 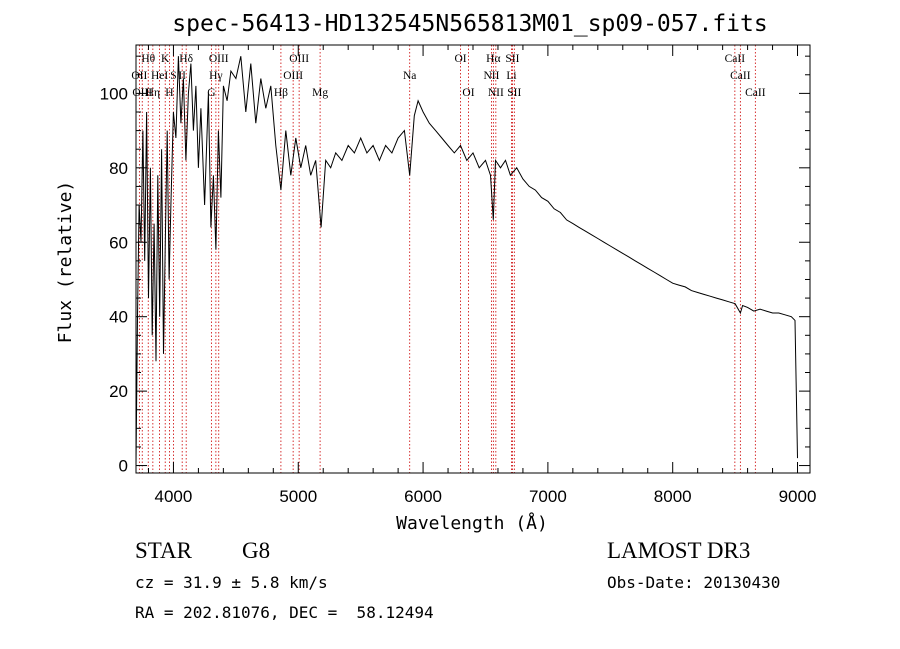 I want to click on x-tick-label: 5000, so click(x=298, y=496).